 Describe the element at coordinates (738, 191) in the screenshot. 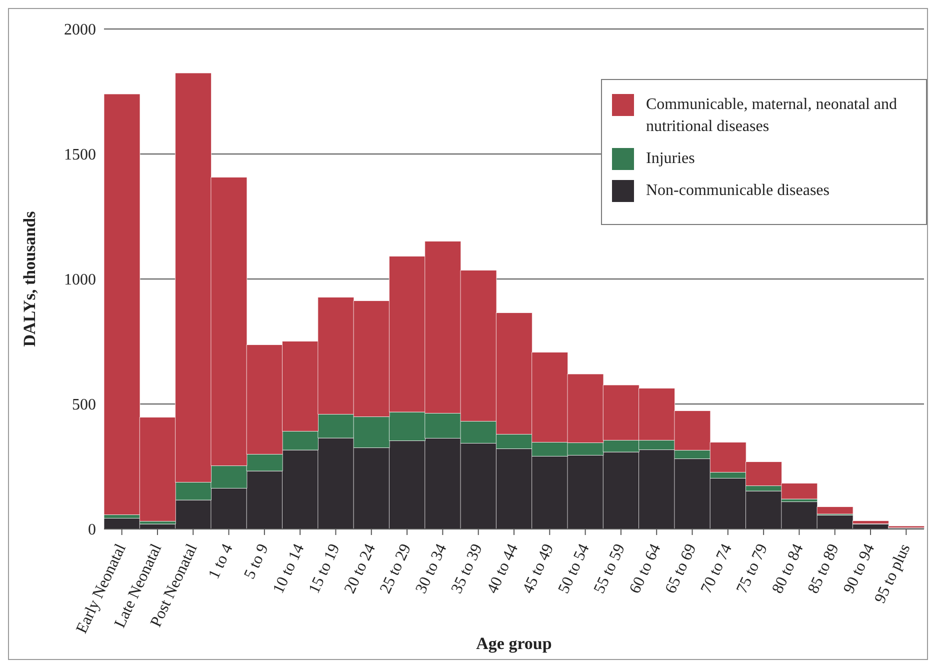

I see `legend-label: Non-communicable diseases` at that location.